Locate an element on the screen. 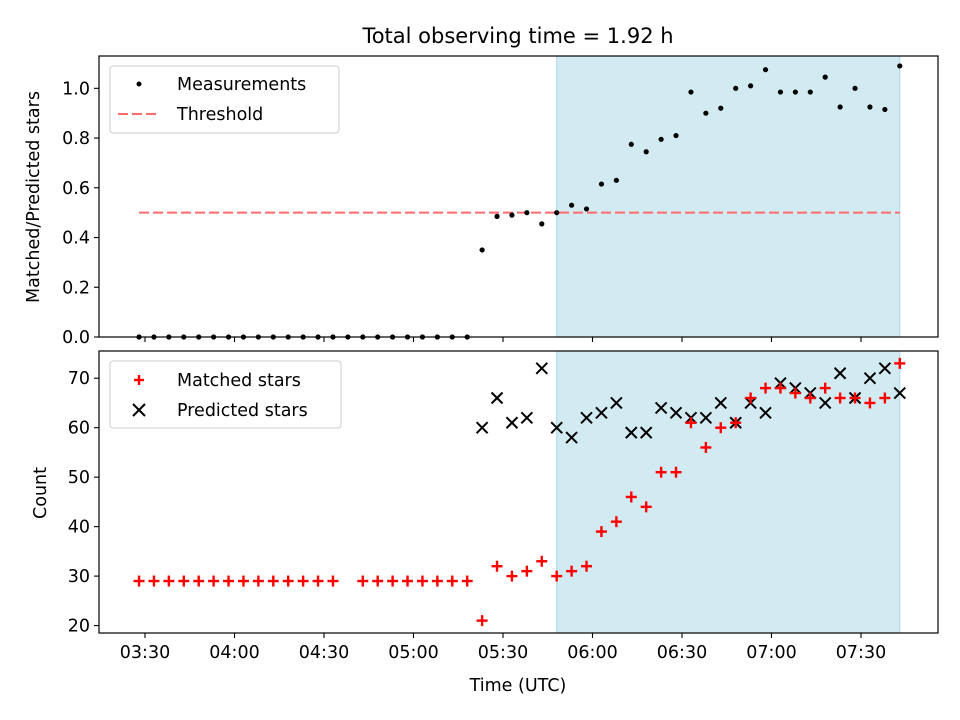 The image size is (960, 720). legend: Measurements Threshold is located at coordinates (224, 99).